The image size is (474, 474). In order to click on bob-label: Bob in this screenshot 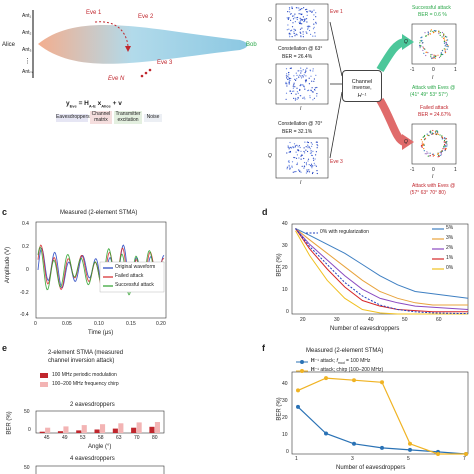, I will do `click(251, 45)`.